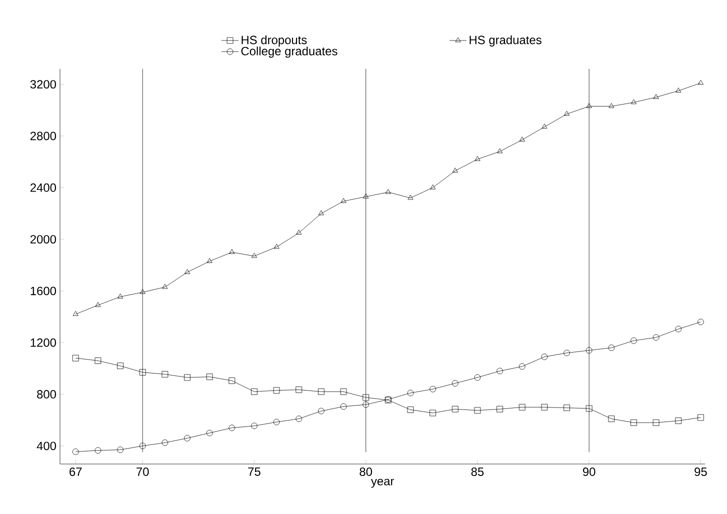 This screenshot has height=514, width=727. I want to click on x-tick-label: 67, so click(76, 472).